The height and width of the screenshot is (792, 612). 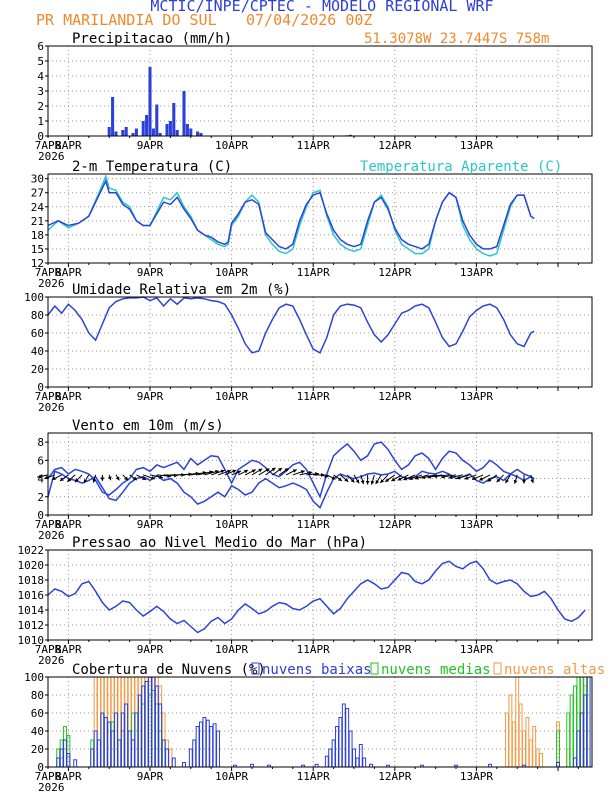 I want to click on chart-title: Pressao ao Nivel Medio do Mar (hPa), so click(x=219, y=543).